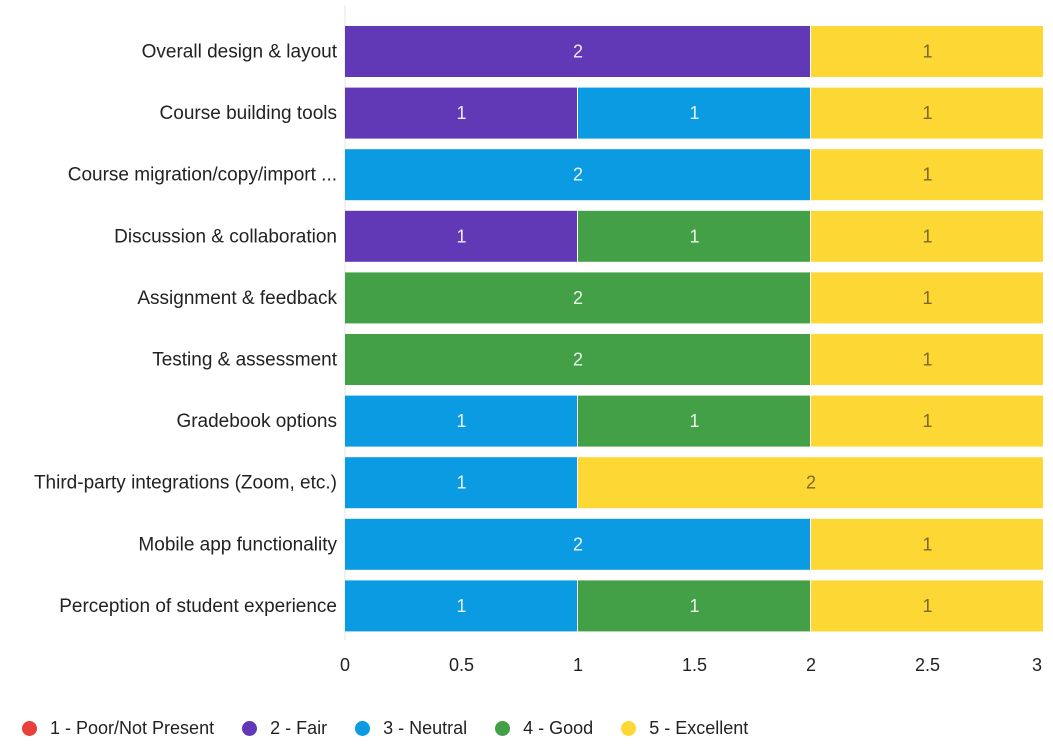 Image resolution: width=1053 pixels, height=748 pixels. I want to click on legend-label: 4 - Good, so click(558, 728).